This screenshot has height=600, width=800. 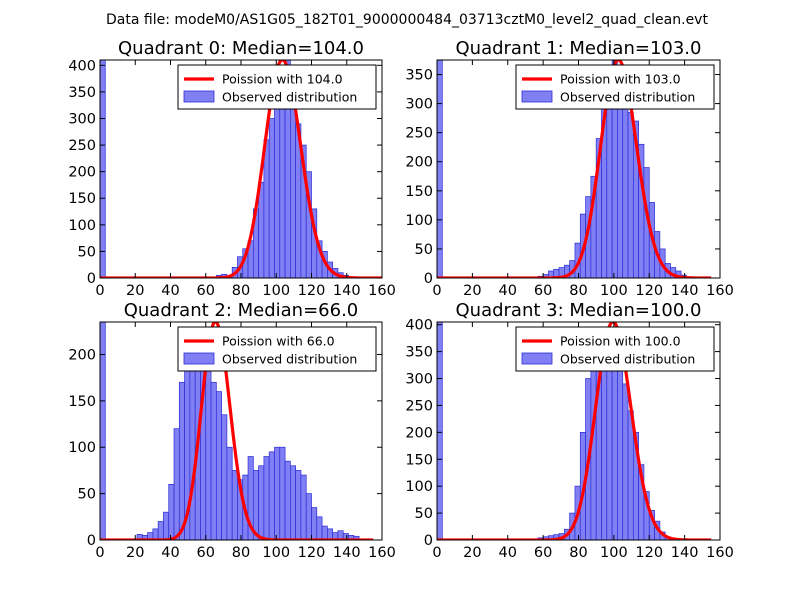 I want to click on subplot-title: Quadrant 2: Median=66.0, so click(x=241, y=310).